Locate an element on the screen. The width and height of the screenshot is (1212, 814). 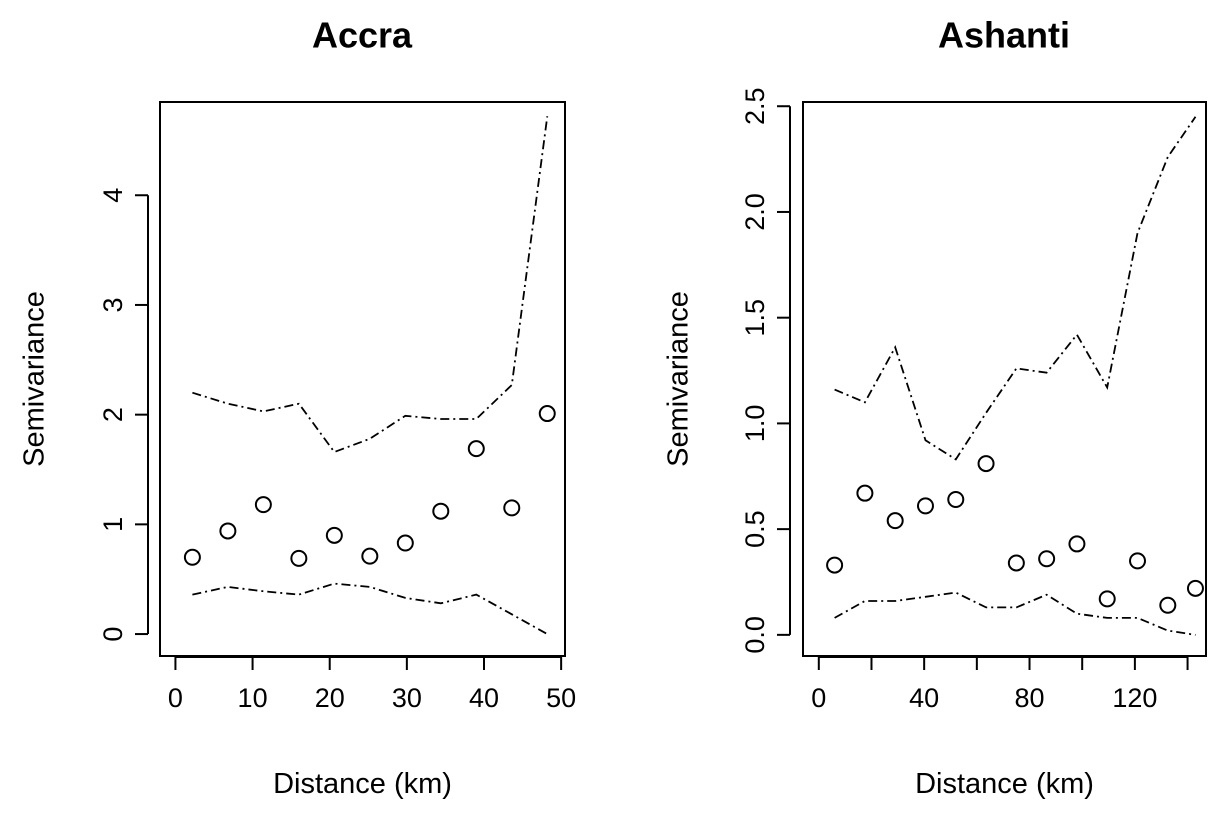
y-tick-label: 0.0 is located at coordinates (755, 635).